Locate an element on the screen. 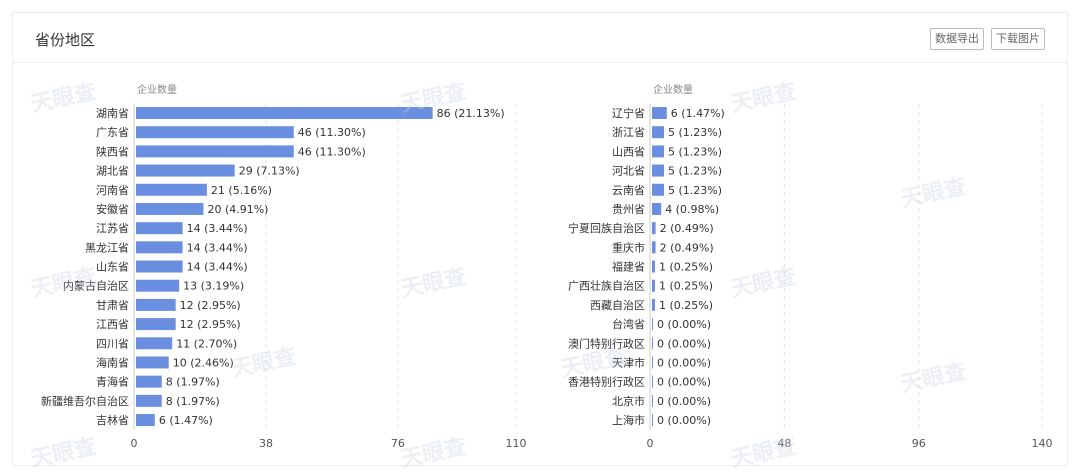 Image resolution: width=1080 pixels, height=476 pixels. category-label: 浙江省 is located at coordinates (628, 132).